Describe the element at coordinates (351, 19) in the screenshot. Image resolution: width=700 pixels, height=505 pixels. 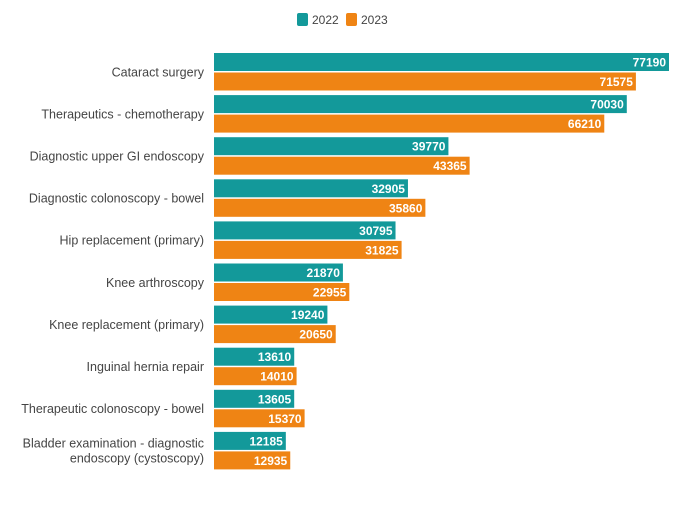
I see `legend-swatch-2023` at that location.